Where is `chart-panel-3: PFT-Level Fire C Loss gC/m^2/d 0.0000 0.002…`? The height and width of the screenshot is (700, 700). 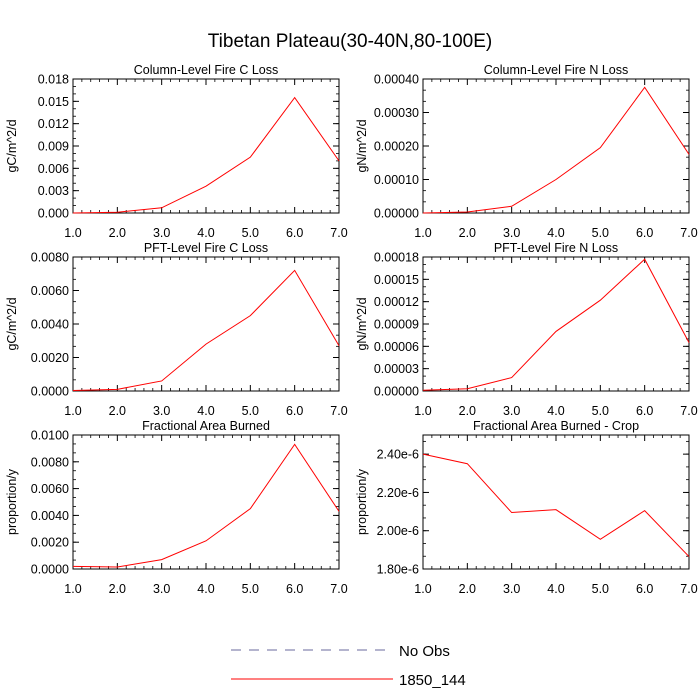 chart-panel-3: PFT-Level Fire C Loss gC/m^2/d 0.0000 0.002… is located at coordinates (176, 329).